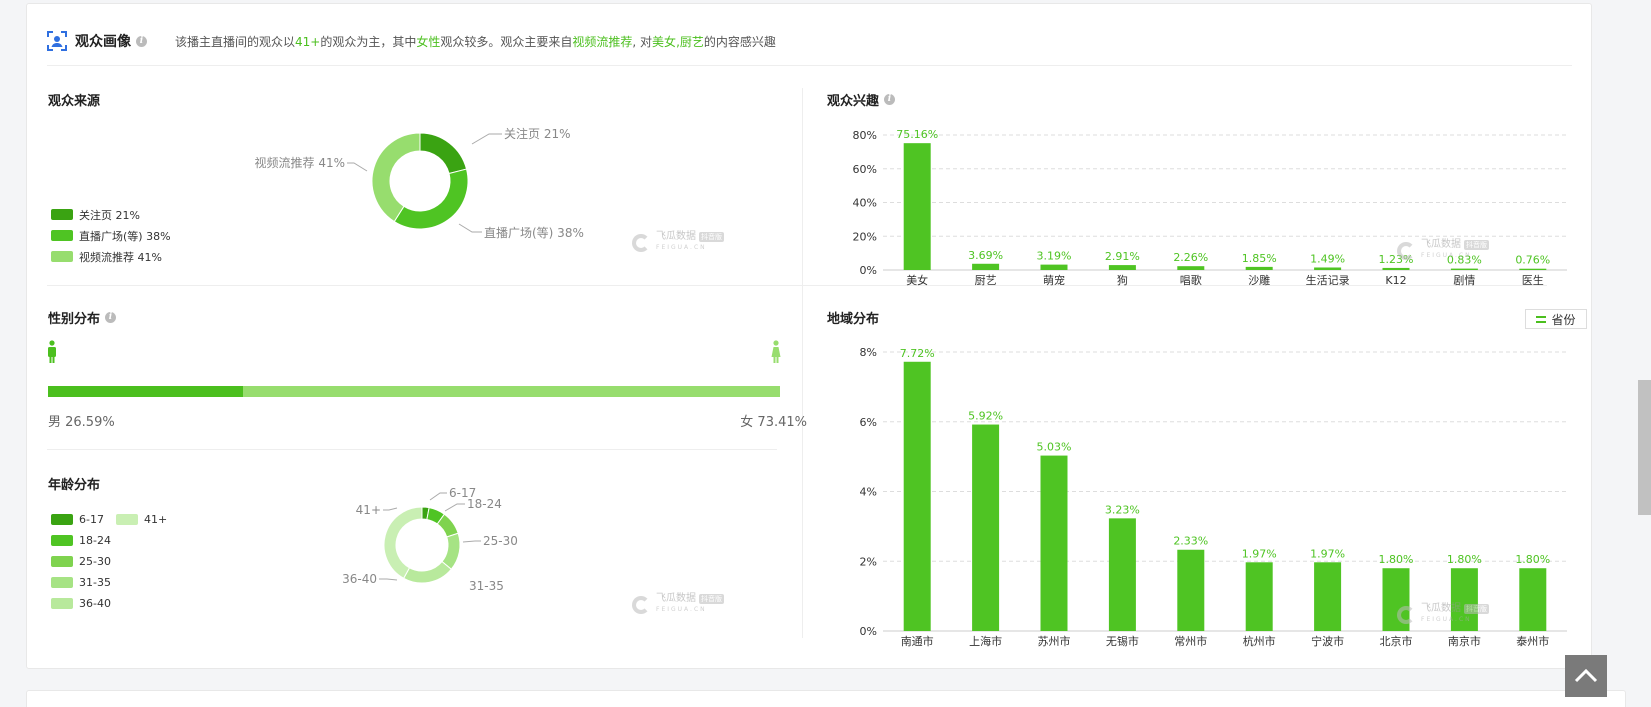 The height and width of the screenshot is (707, 1651). Describe the element at coordinates (537, 133) in the screenshot. I see `callout-label: 关注页 21%` at that location.